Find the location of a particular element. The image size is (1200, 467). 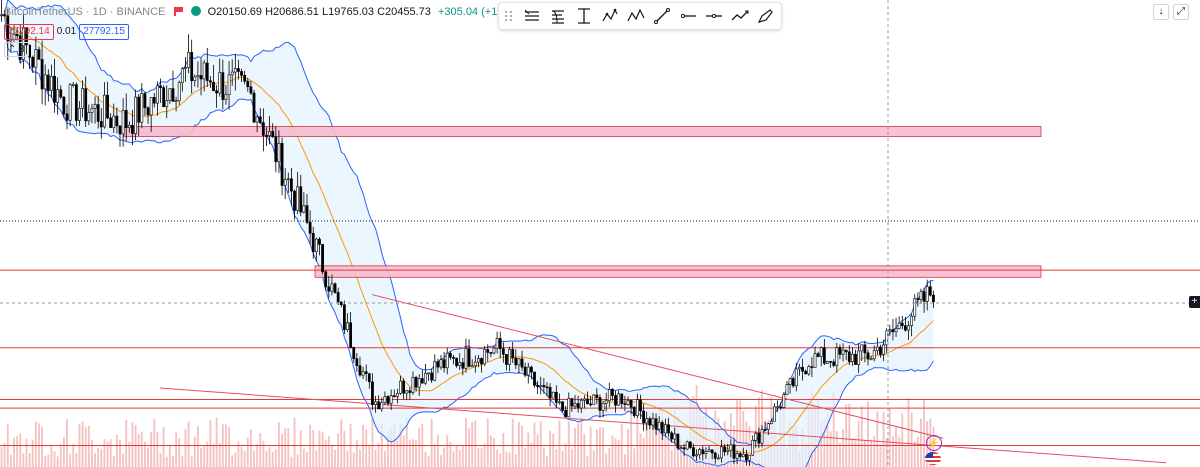

path-icon is located at coordinates (740, 16).